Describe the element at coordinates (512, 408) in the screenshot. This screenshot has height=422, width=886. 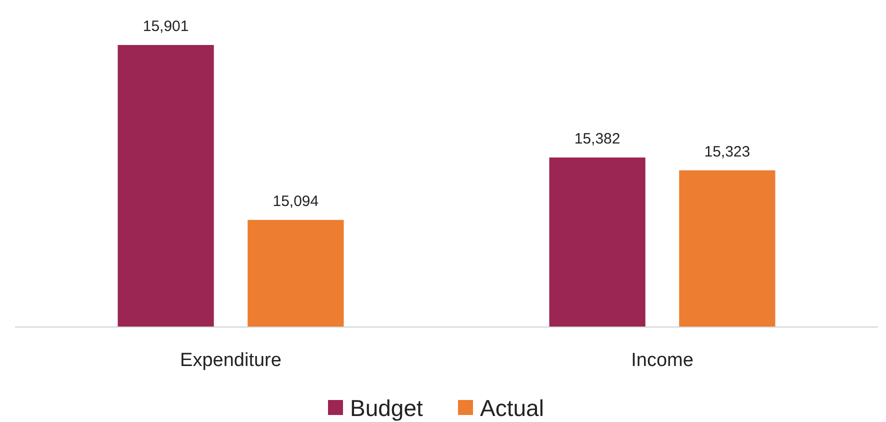
I see `legend-label: Actual` at that location.